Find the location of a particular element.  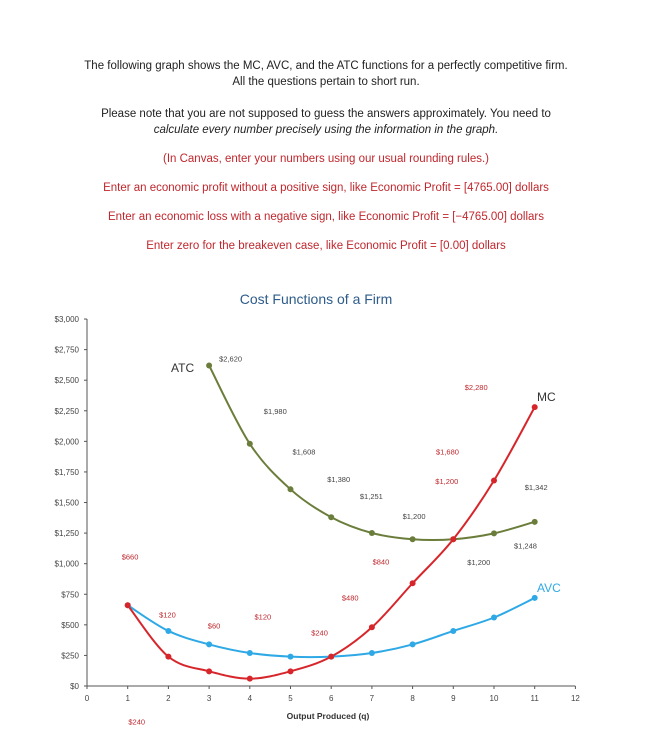

y-tick-label: $3,000 is located at coordinates (67, 319).